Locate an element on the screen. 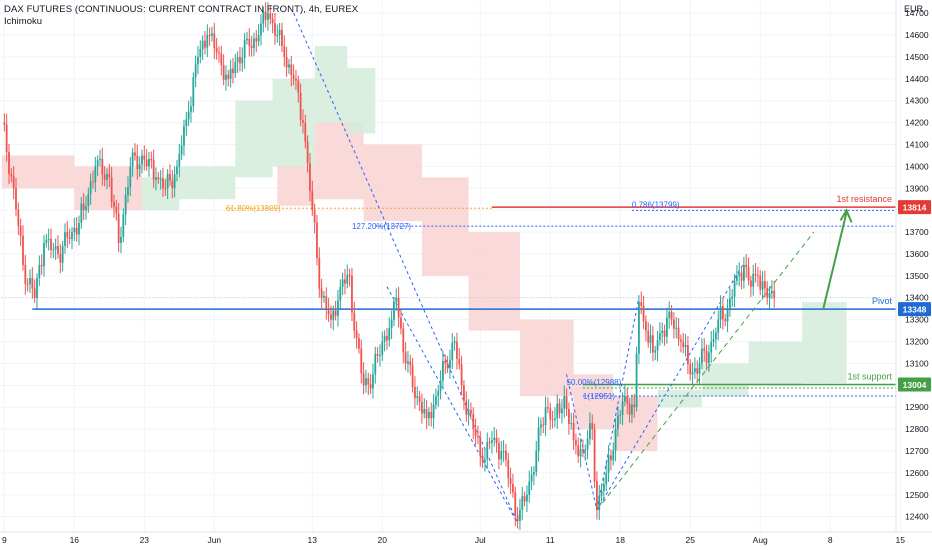 Image resolution: width=932 pixels, height=550 pixels. resistance-price-tag is located at coordinates (914, 207).